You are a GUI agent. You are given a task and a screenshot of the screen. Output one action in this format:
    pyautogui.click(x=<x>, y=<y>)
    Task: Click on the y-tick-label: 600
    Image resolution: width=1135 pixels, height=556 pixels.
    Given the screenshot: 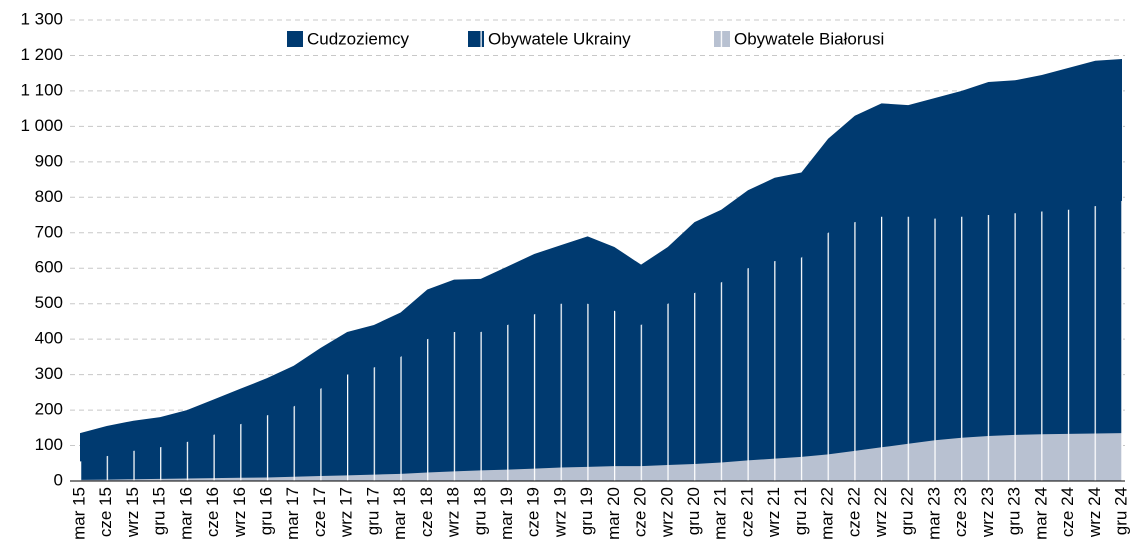 What is the action you would take?
    pyautogui.click(x=49, y=267)
    